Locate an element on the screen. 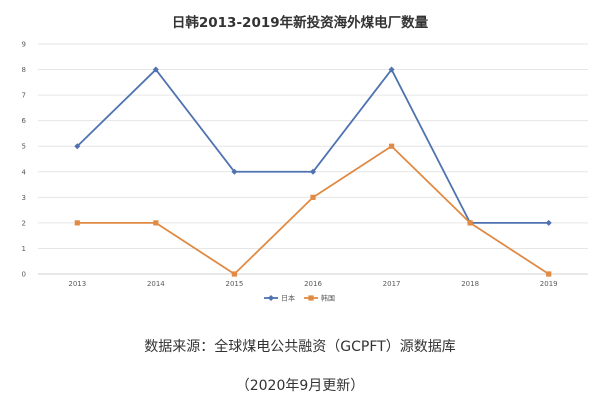 The image size is (600, 404). x-axis-tick-labels: 2013 2014 2015 2016 2017 2018 2019 is located at coordinates (312, 284).